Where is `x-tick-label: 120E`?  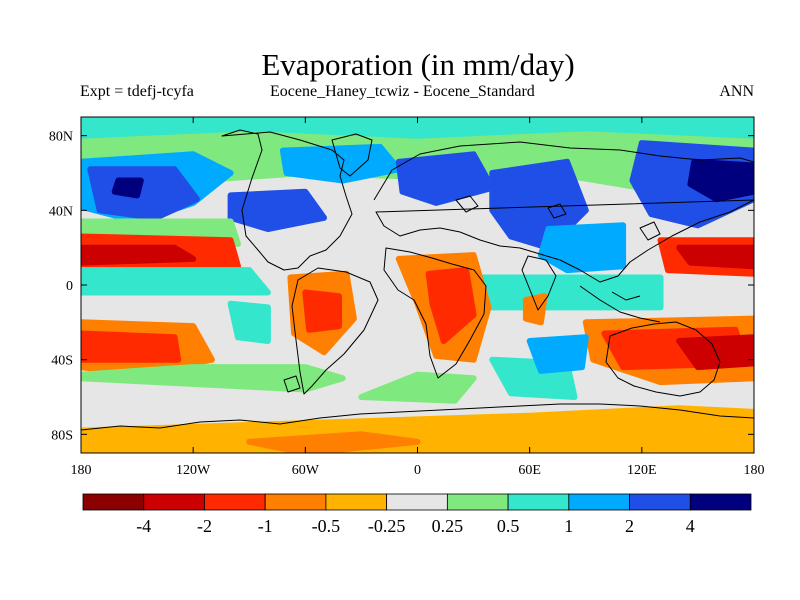
x-tick-label: 120E is located at coordinates (642, 470).